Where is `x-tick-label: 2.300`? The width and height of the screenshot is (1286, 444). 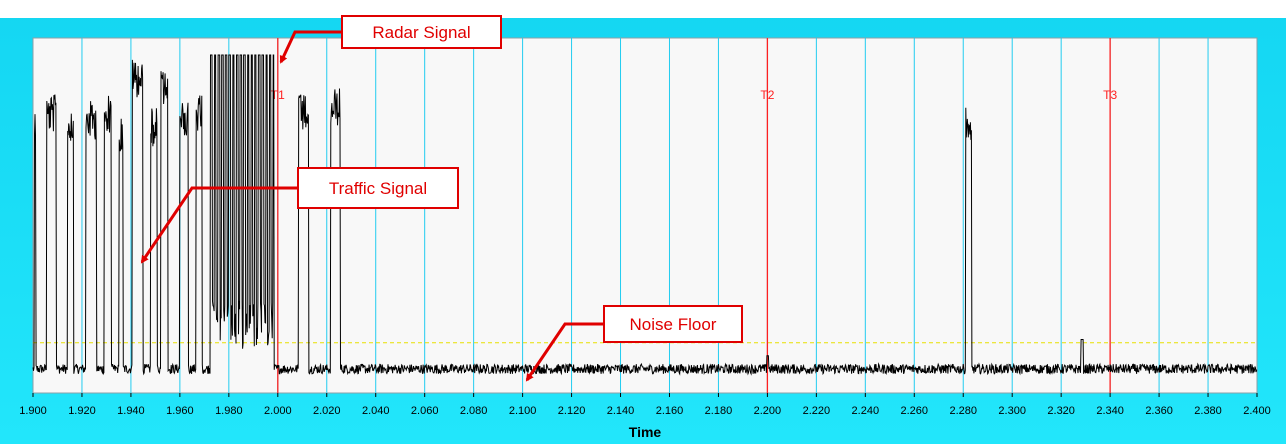 x-tick-label: 2.300 is located at coordinates (1012, 411).